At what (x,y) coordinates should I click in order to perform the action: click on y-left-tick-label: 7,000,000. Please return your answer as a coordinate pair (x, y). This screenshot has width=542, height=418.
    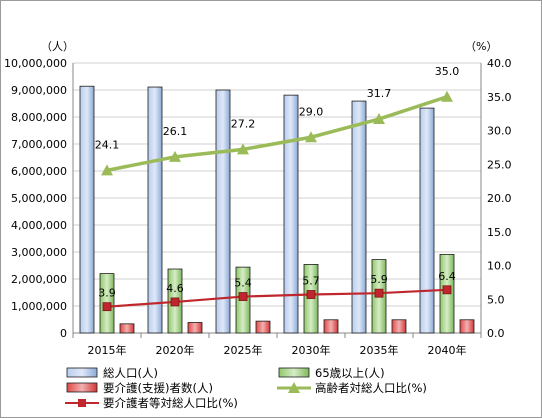
    Looking at the image, I should click on (39, 144).